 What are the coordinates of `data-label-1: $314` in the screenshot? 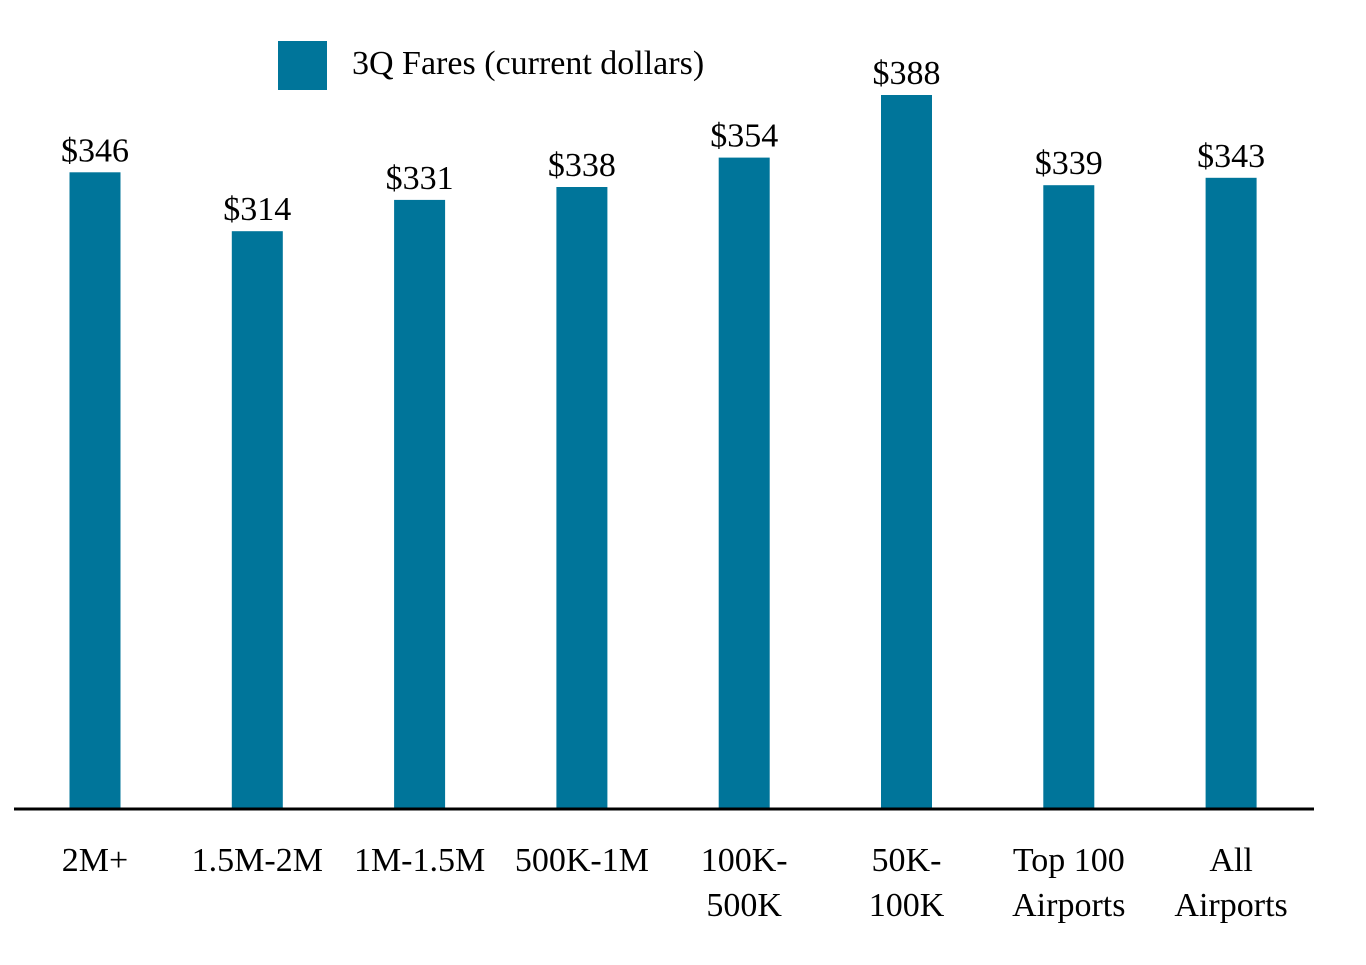 It's located at (257, 209).